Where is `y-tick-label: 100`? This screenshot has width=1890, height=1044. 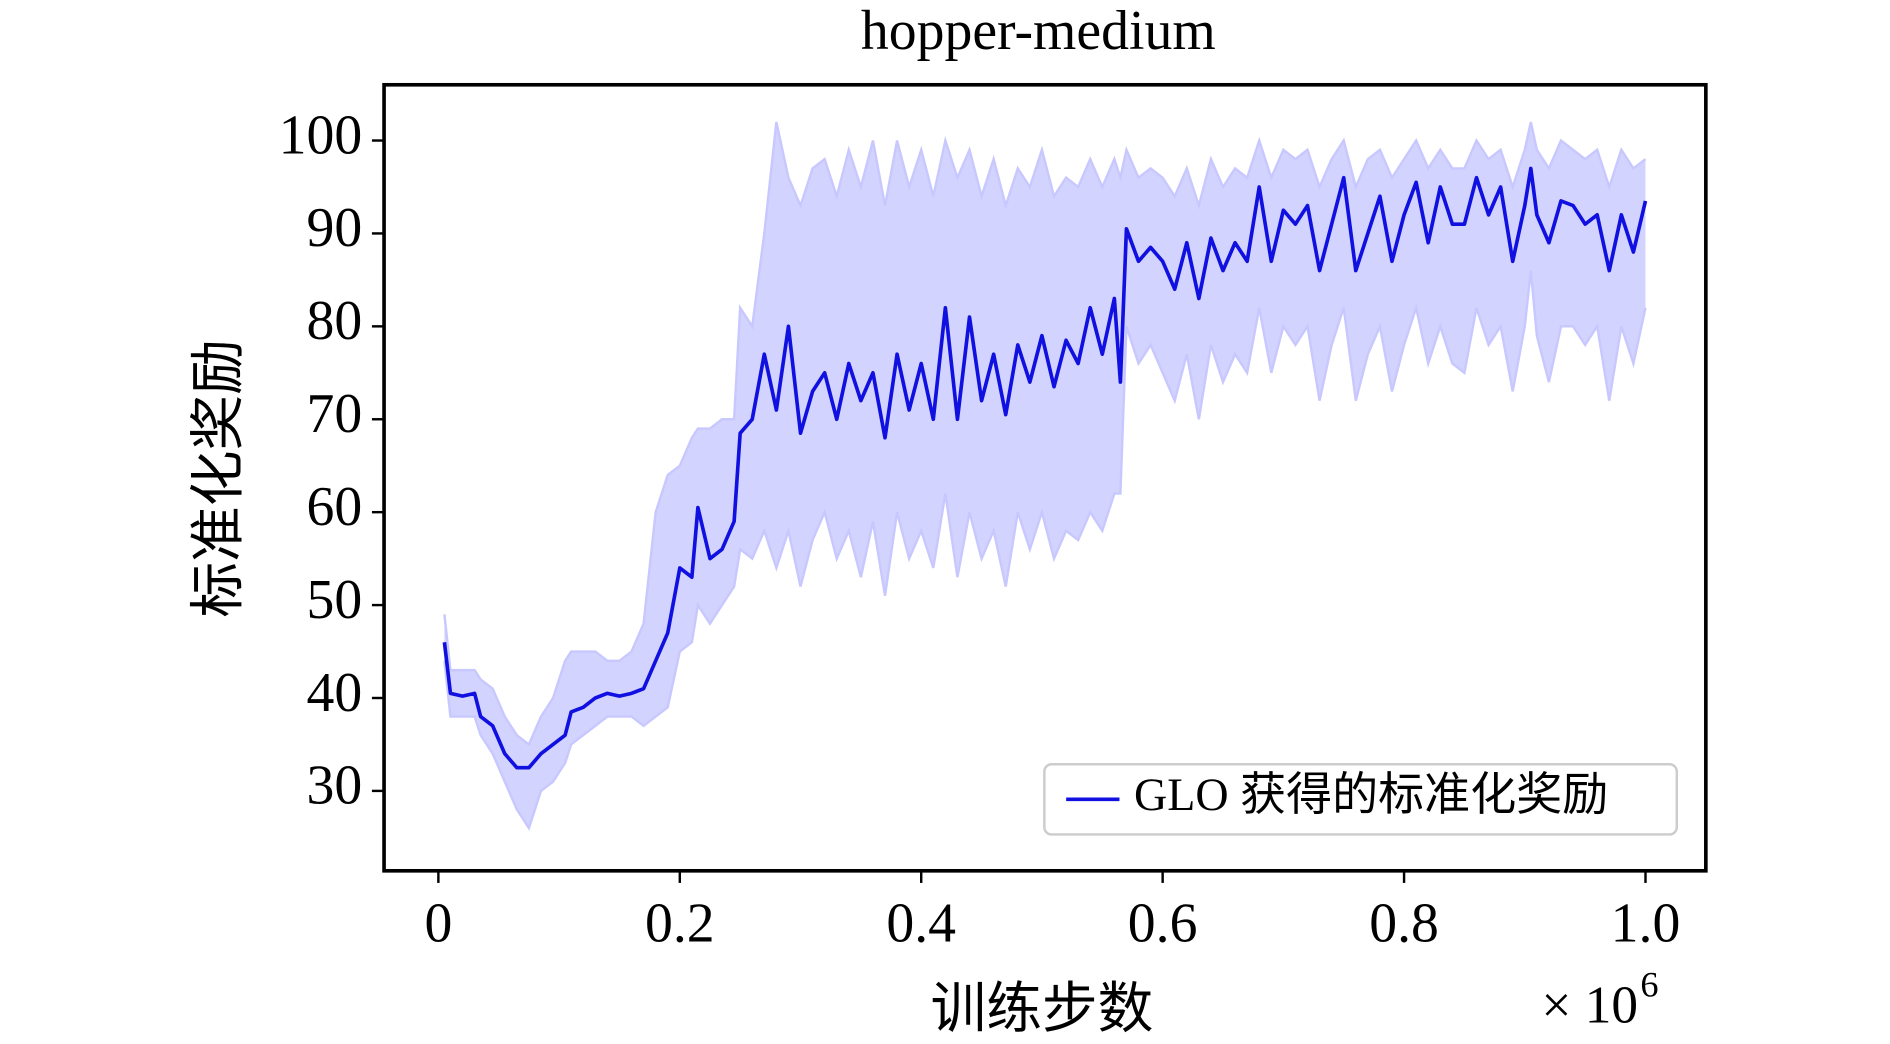
y-tick-label: 100 is located at coordinates (321, 135).